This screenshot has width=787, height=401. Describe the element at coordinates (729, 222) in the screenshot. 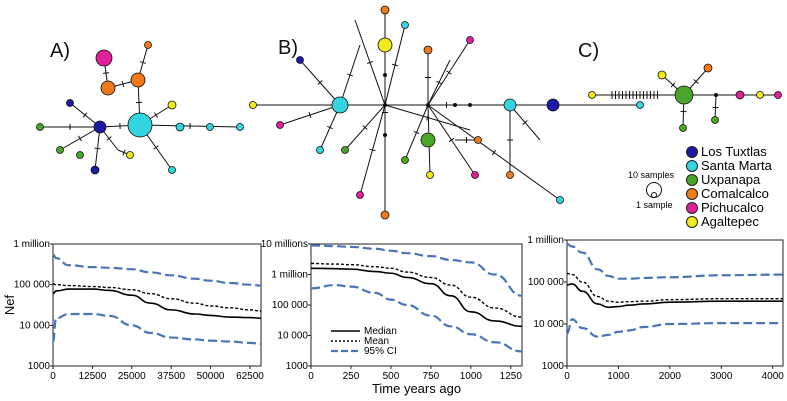

I see `legend-item: Agaltepec` at that location.